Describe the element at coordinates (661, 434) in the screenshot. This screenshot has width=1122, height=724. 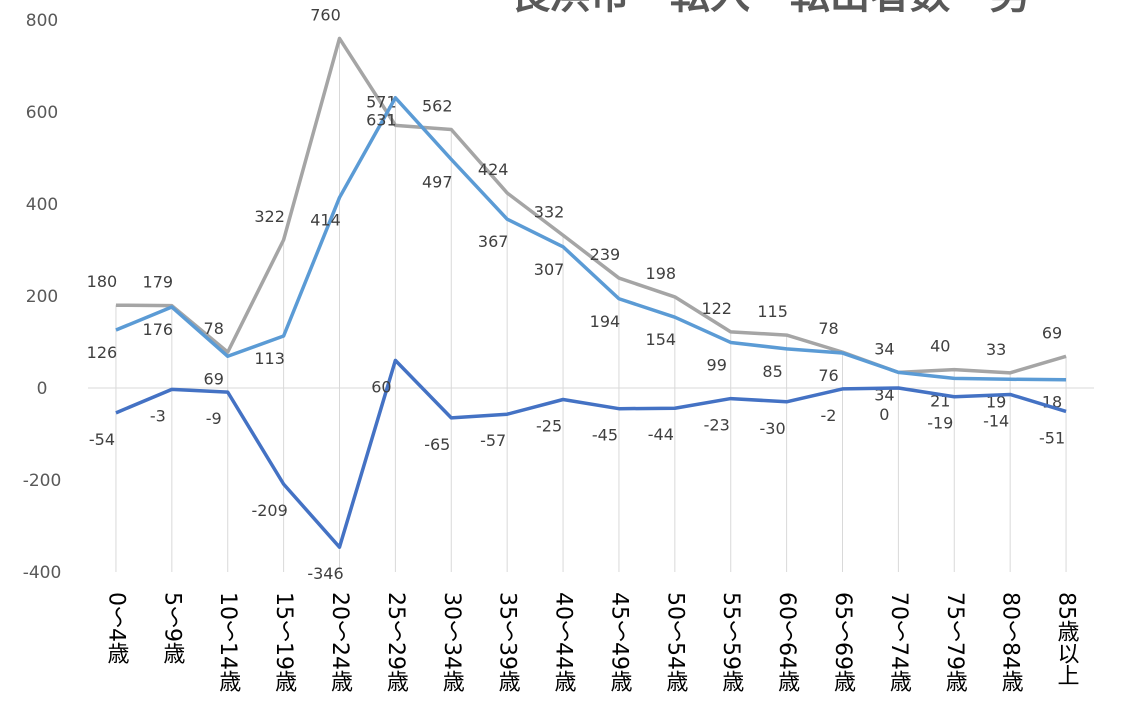
I see `data-label: -44` at that location.